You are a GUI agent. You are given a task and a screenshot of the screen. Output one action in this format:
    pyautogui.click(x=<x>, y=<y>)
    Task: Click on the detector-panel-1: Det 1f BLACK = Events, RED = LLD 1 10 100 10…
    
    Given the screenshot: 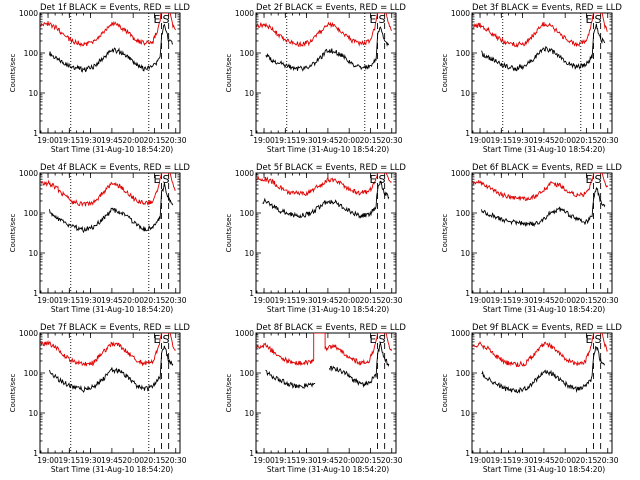 What is the action you would take?
    pyautogui.click(x=99, y=78)
    